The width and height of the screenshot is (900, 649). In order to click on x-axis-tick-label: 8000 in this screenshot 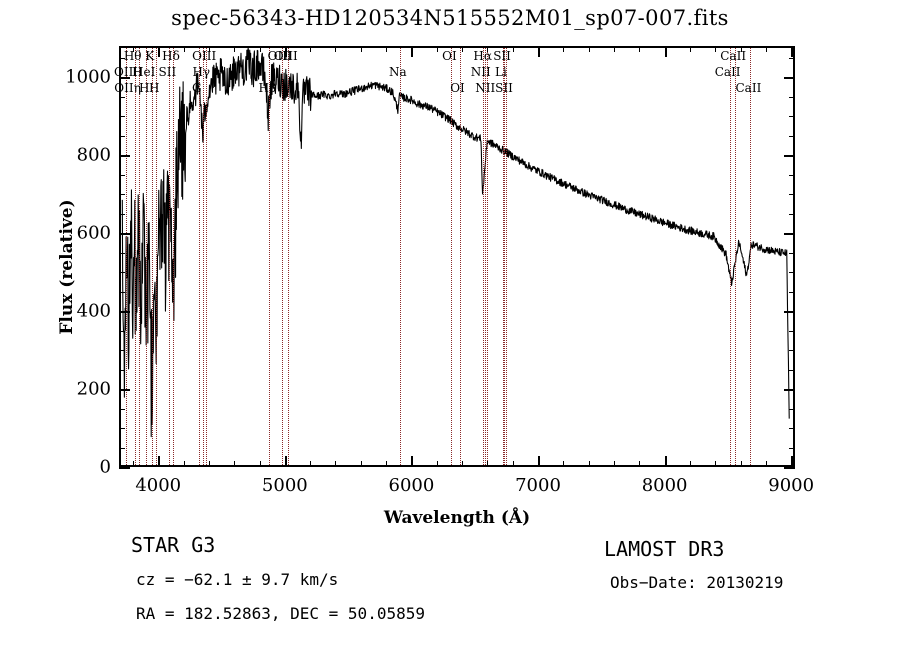, I will do `click(664, 485)`.